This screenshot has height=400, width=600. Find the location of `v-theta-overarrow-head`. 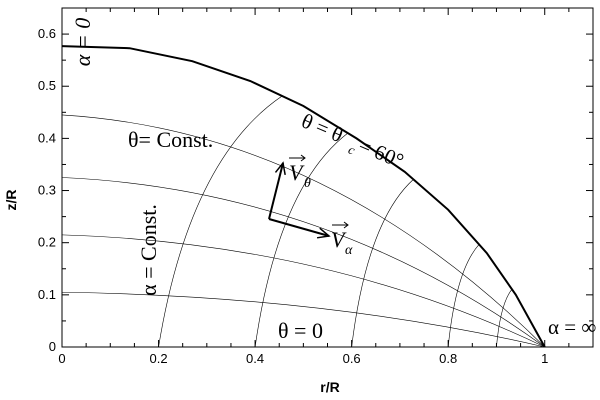

v-theta-overarrow-head is located at coordinates (303, 158).